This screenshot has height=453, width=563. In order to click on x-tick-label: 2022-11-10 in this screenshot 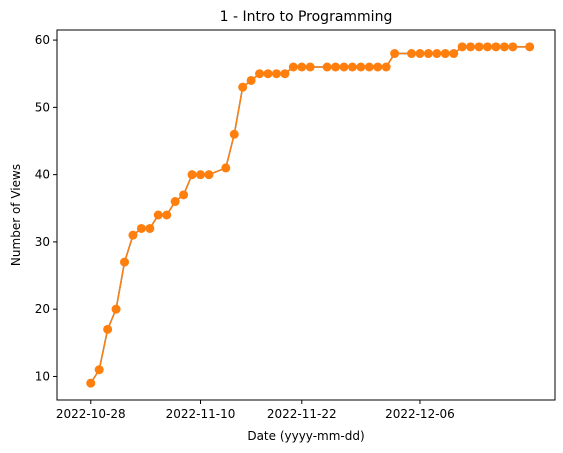, I will do `click(201, 414)`.